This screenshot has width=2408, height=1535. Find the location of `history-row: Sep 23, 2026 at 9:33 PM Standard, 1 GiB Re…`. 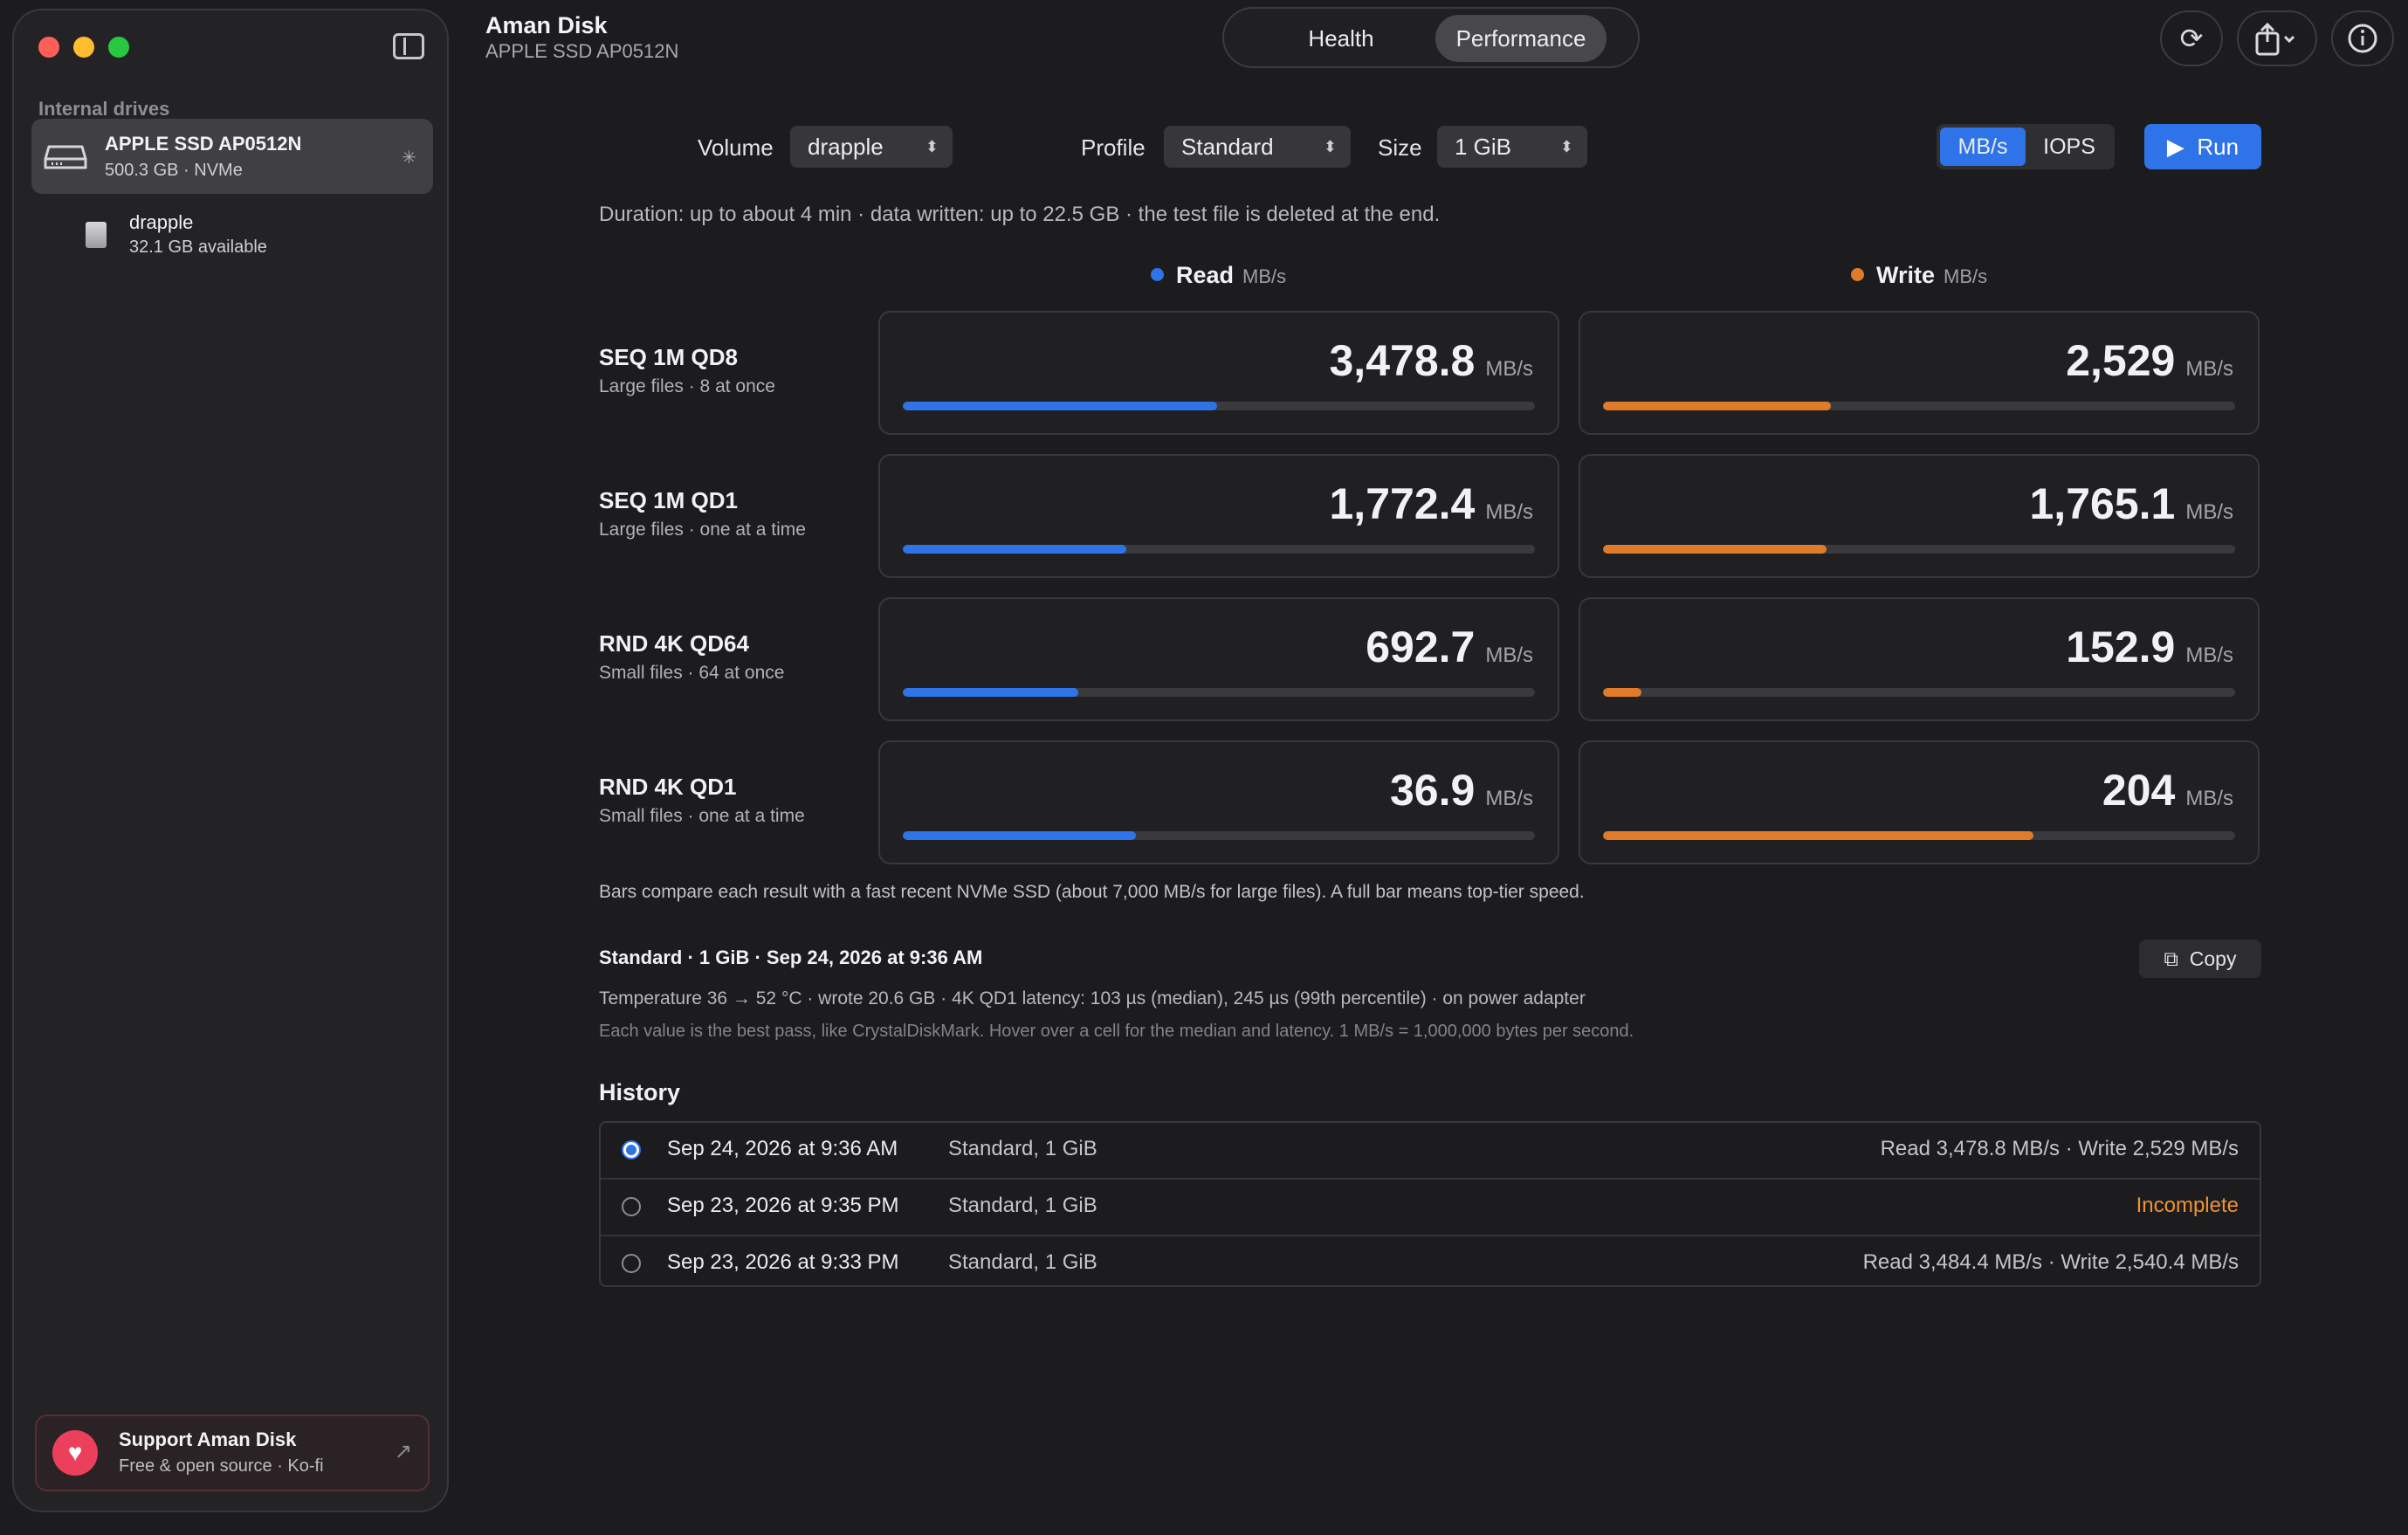

history-row: Sep 23, 2026 at 9:33 PM Standard, 1 GiB Re… is located at coordinates (1430, 1260).